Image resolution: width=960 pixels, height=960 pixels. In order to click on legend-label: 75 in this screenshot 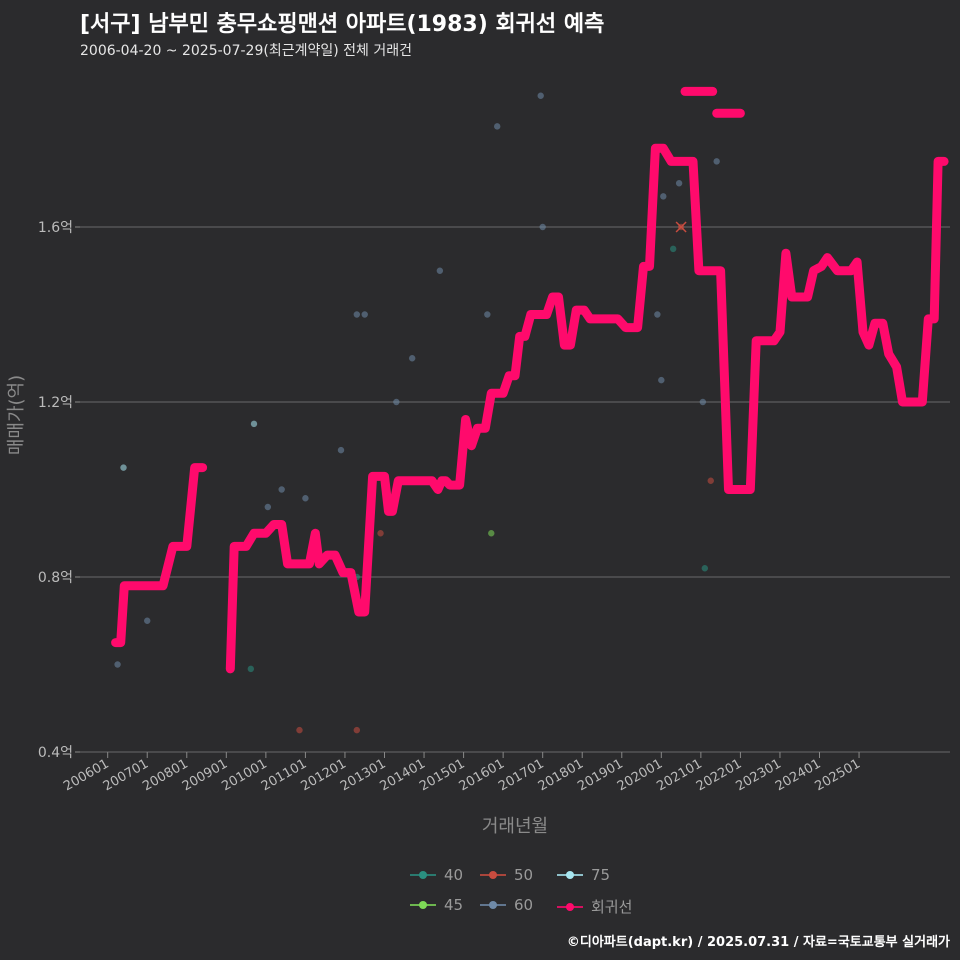, I will do `click(601, 875)`.